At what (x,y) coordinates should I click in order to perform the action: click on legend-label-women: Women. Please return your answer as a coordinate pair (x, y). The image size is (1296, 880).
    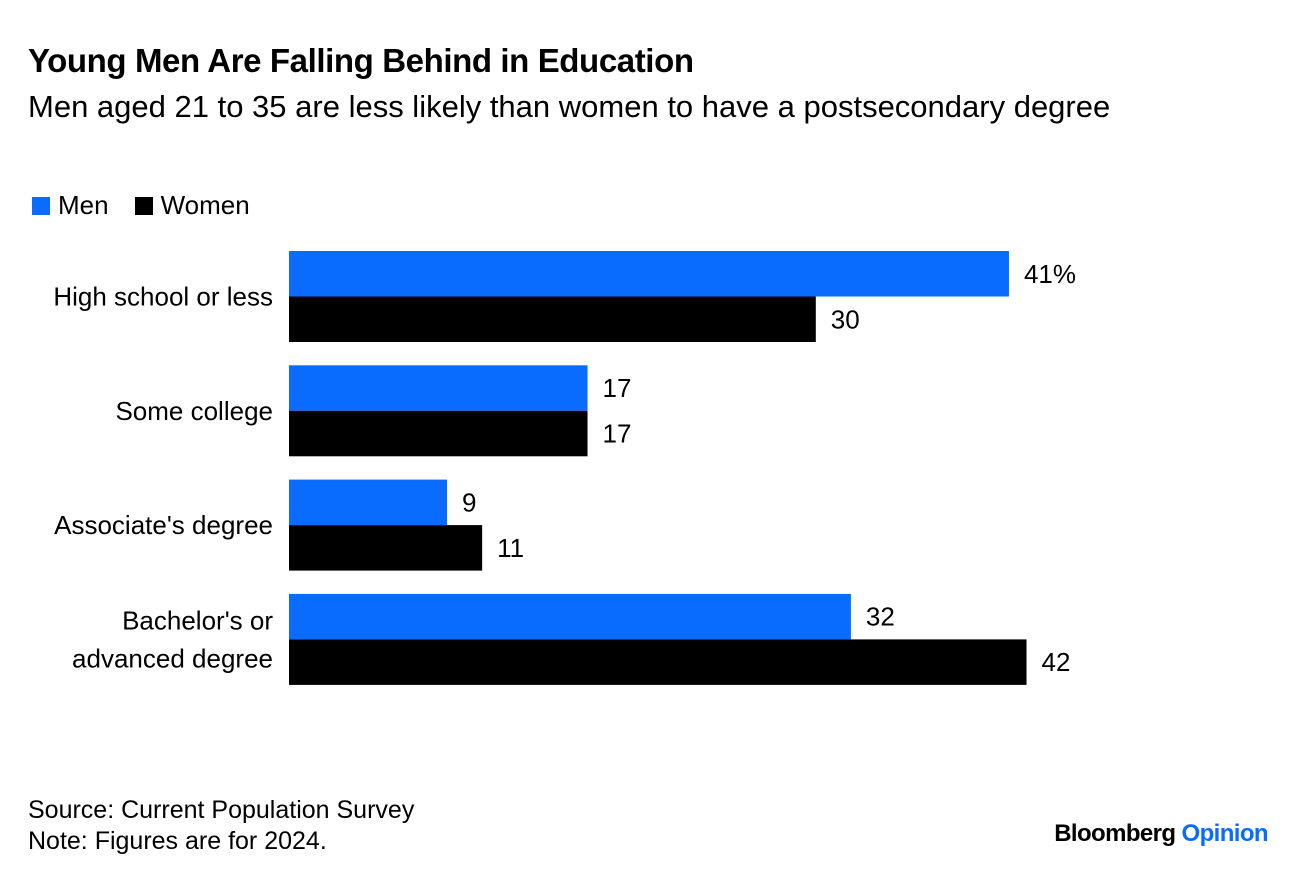
    Looking at the image, I should click on (205, 205).